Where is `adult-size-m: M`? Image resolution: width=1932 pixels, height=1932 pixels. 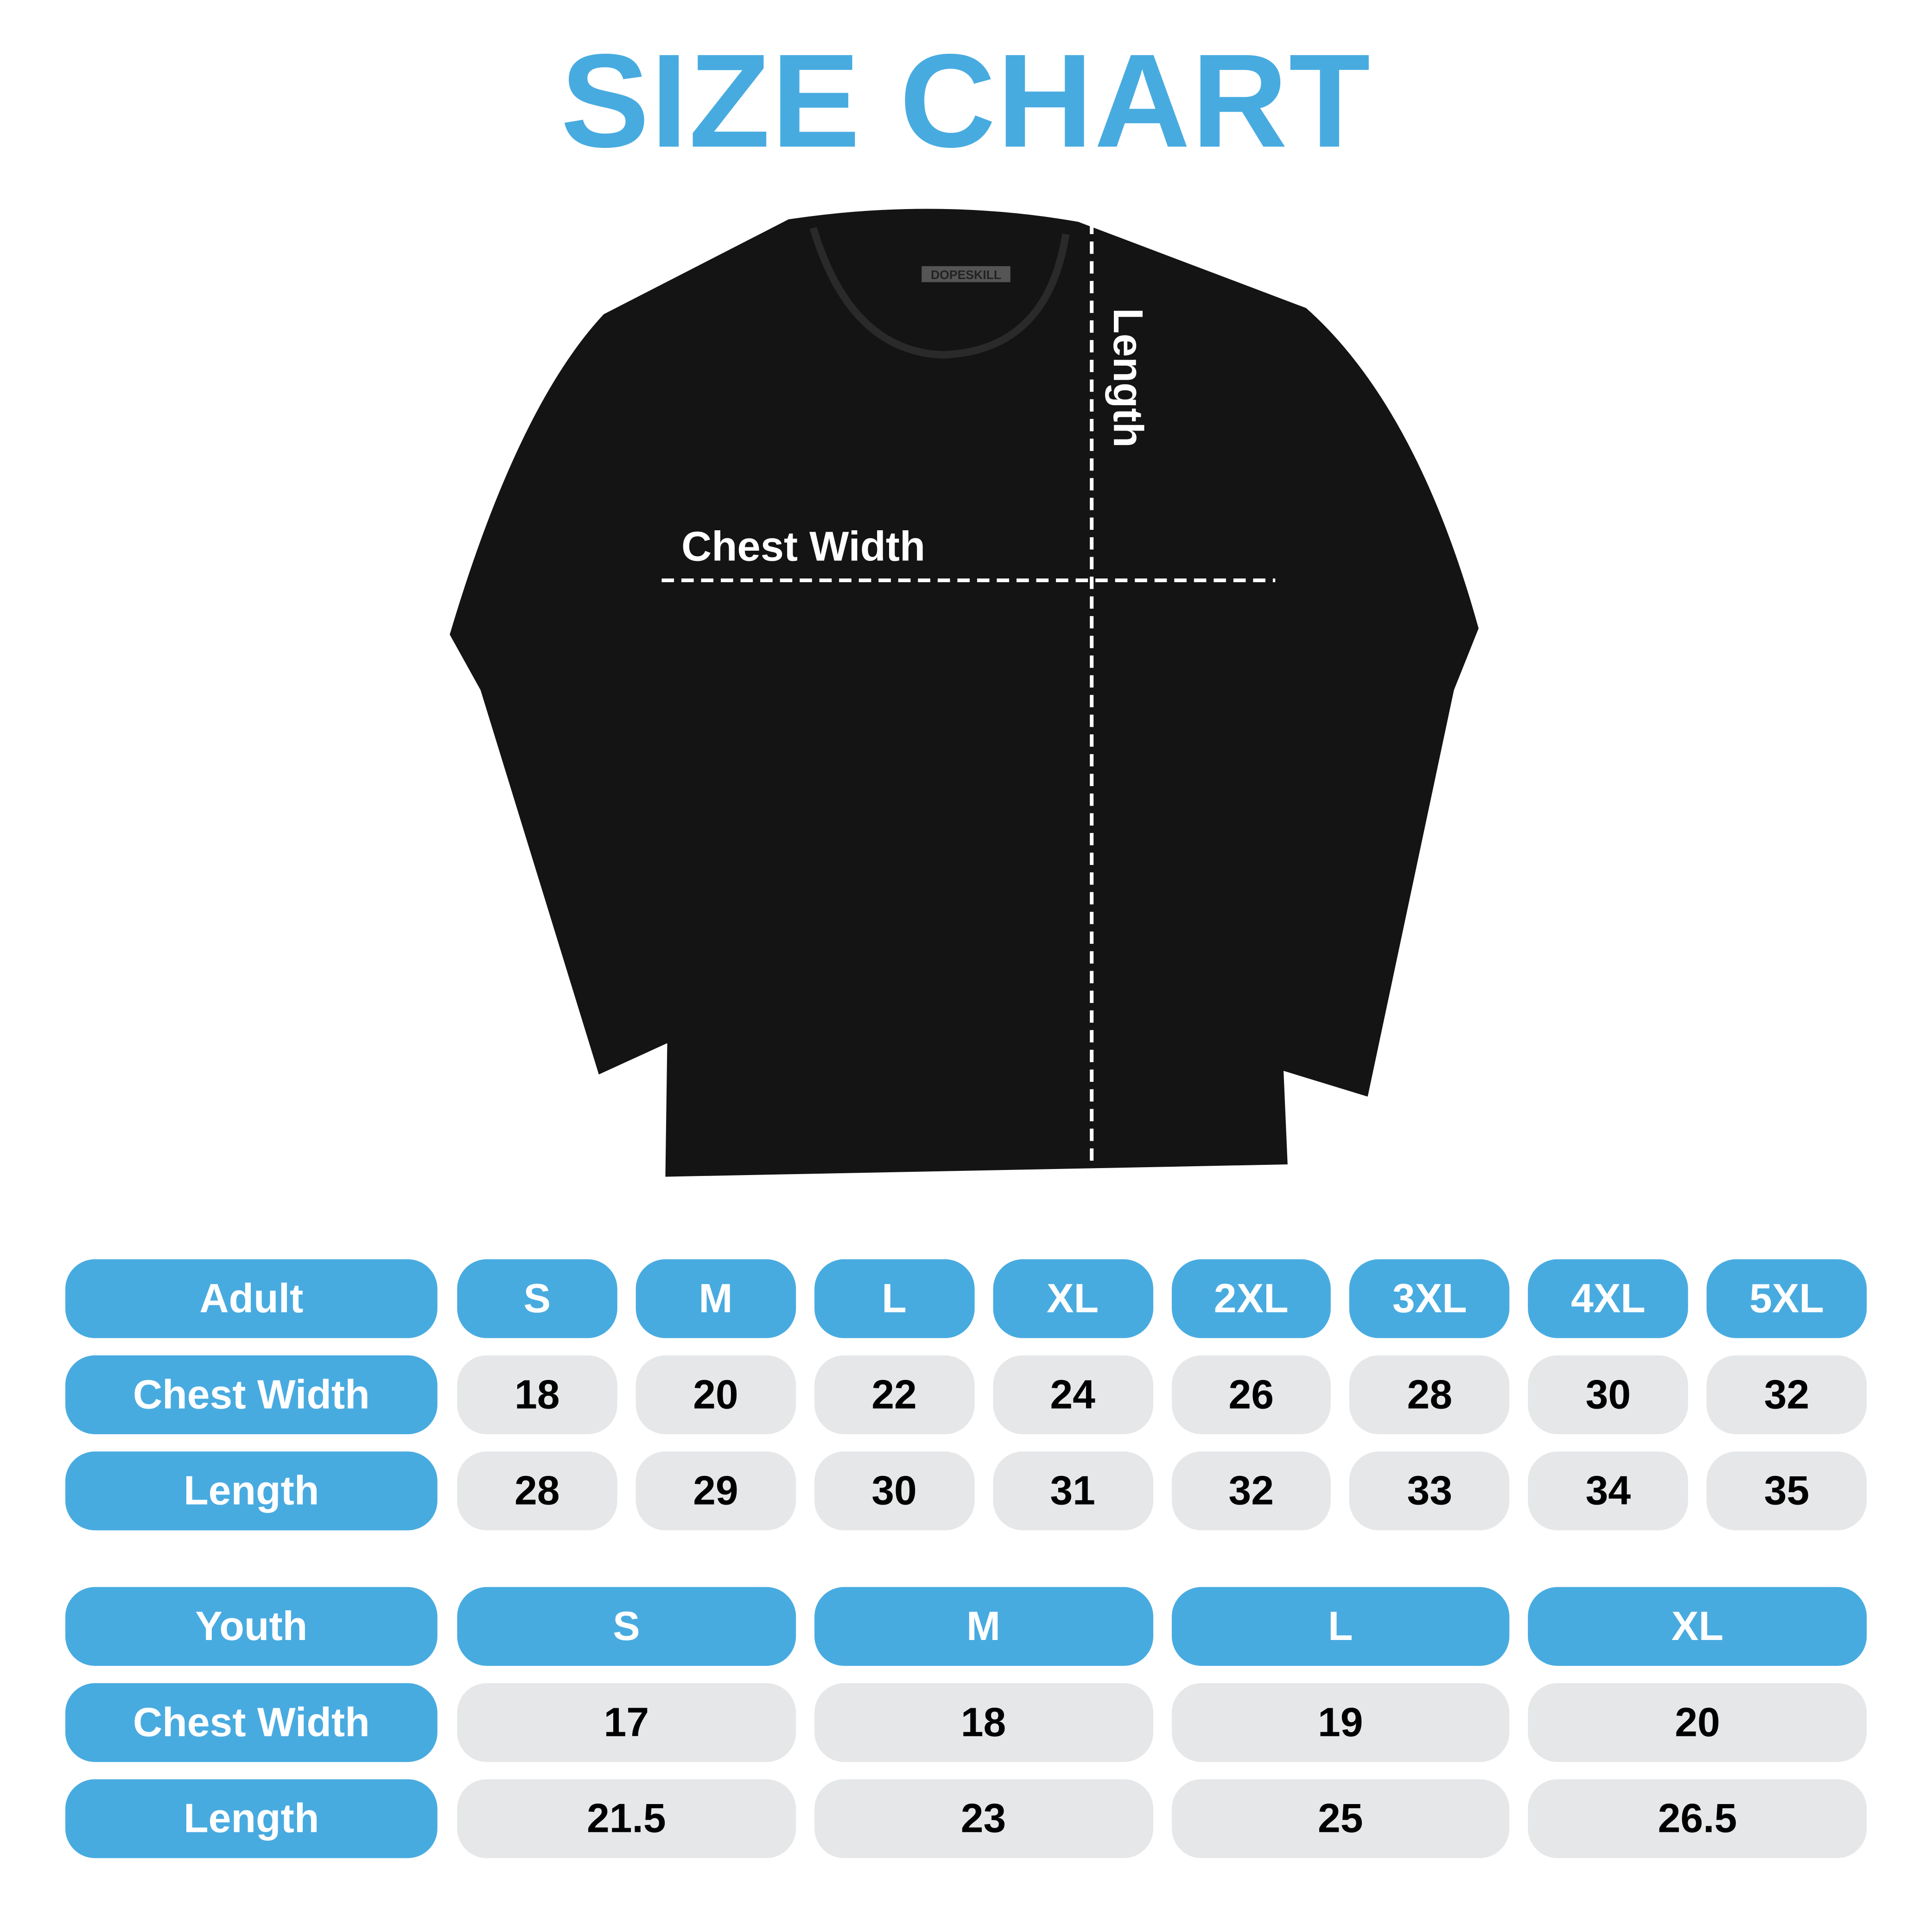
adult-size-m: M is located at coordinates (716, 1298).